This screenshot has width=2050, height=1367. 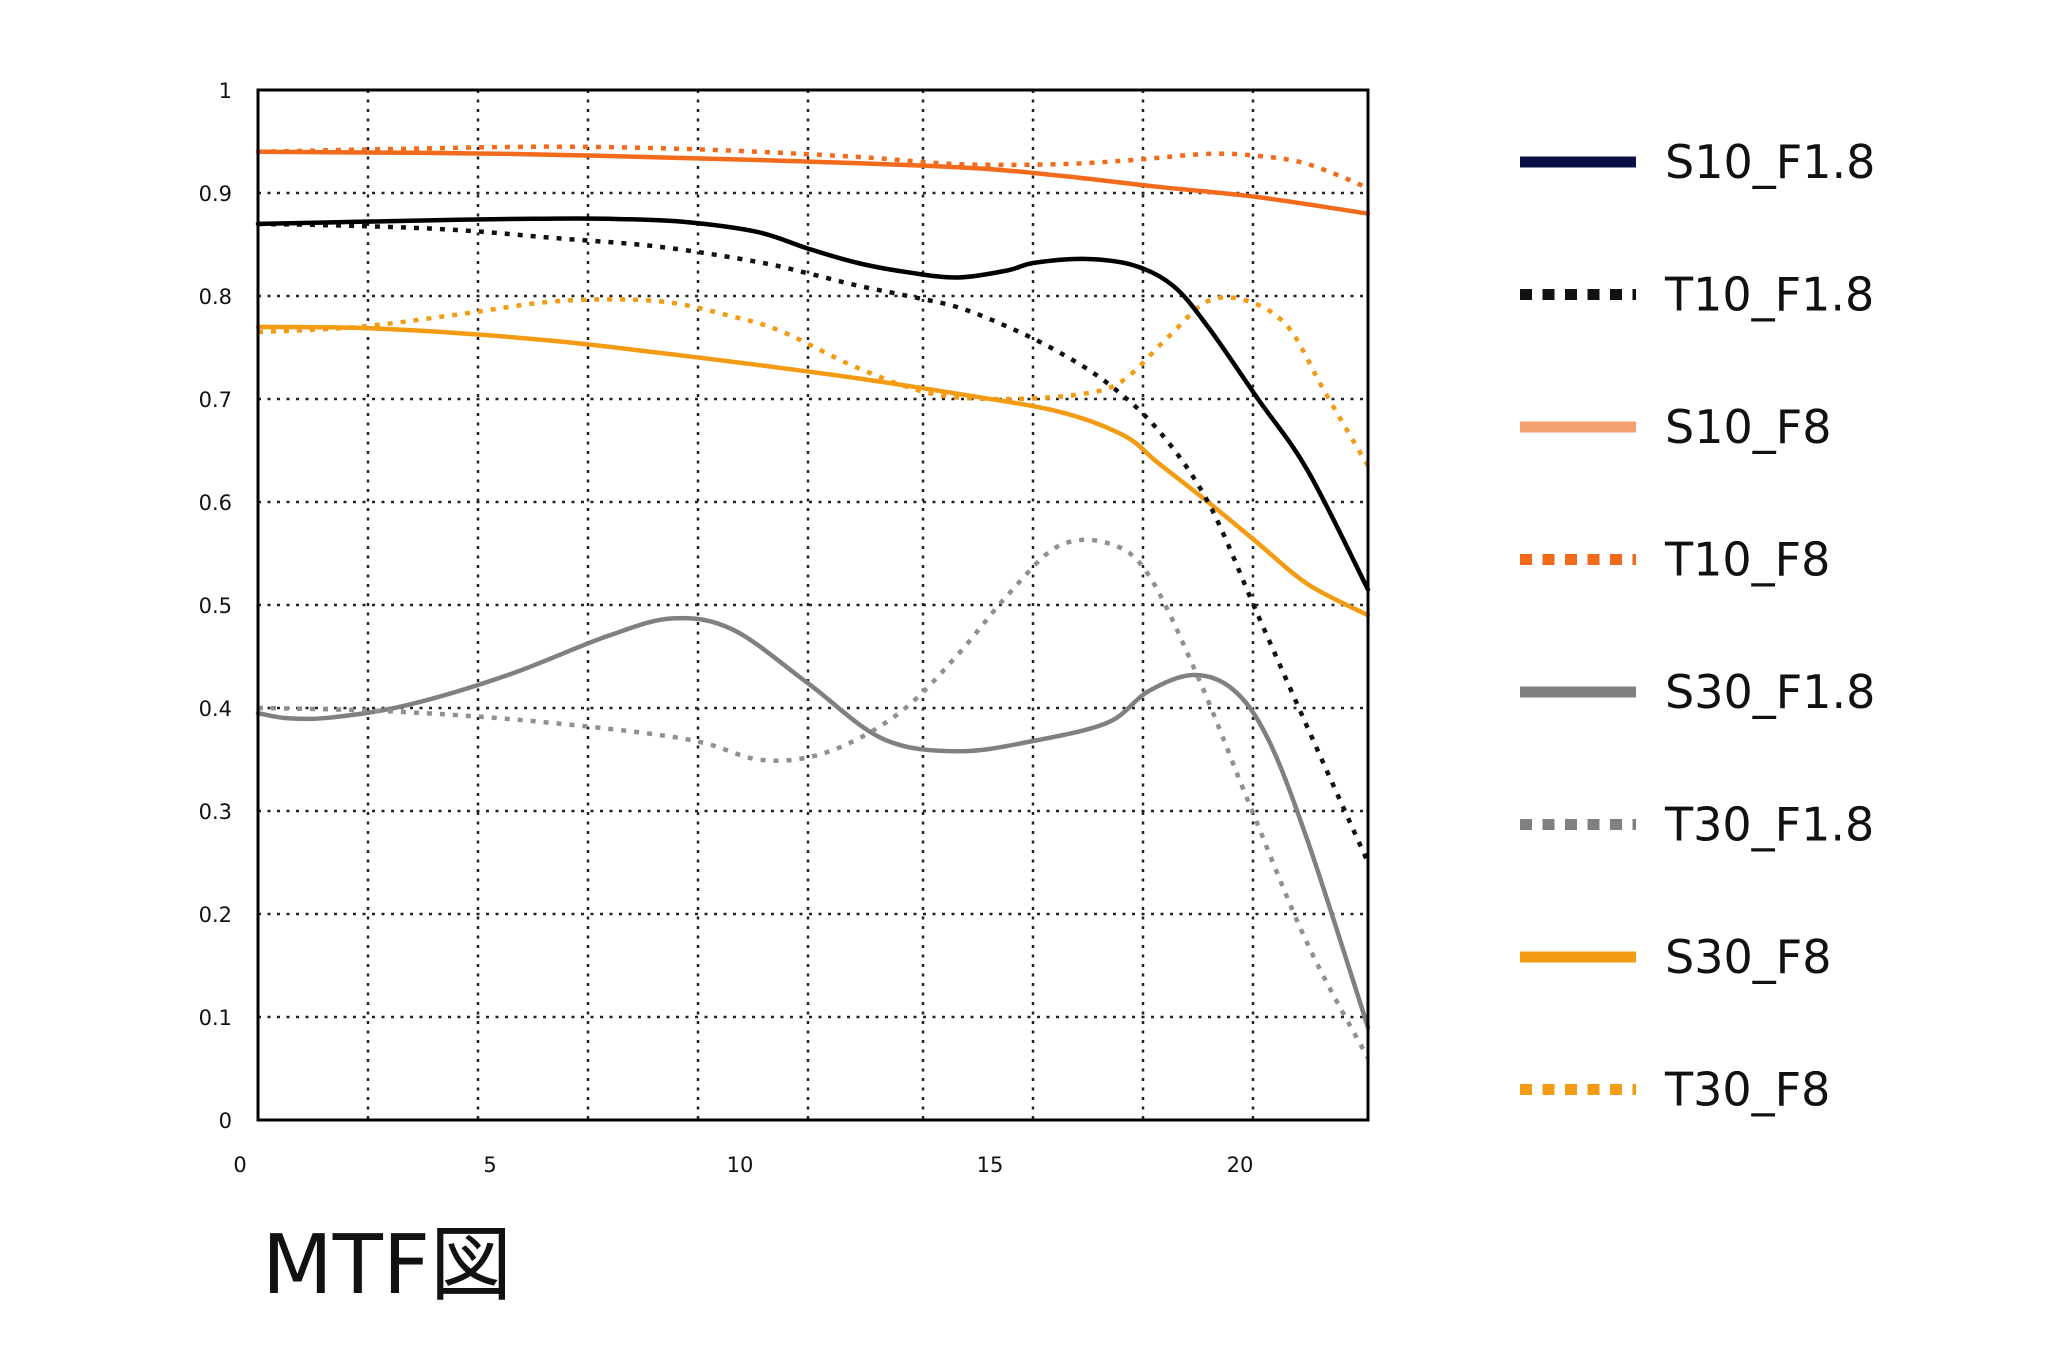 What do you see at coordinates (813, 381) in the screenshot?
I see `series-line-t30-f8` at bounding box center [813, 381].